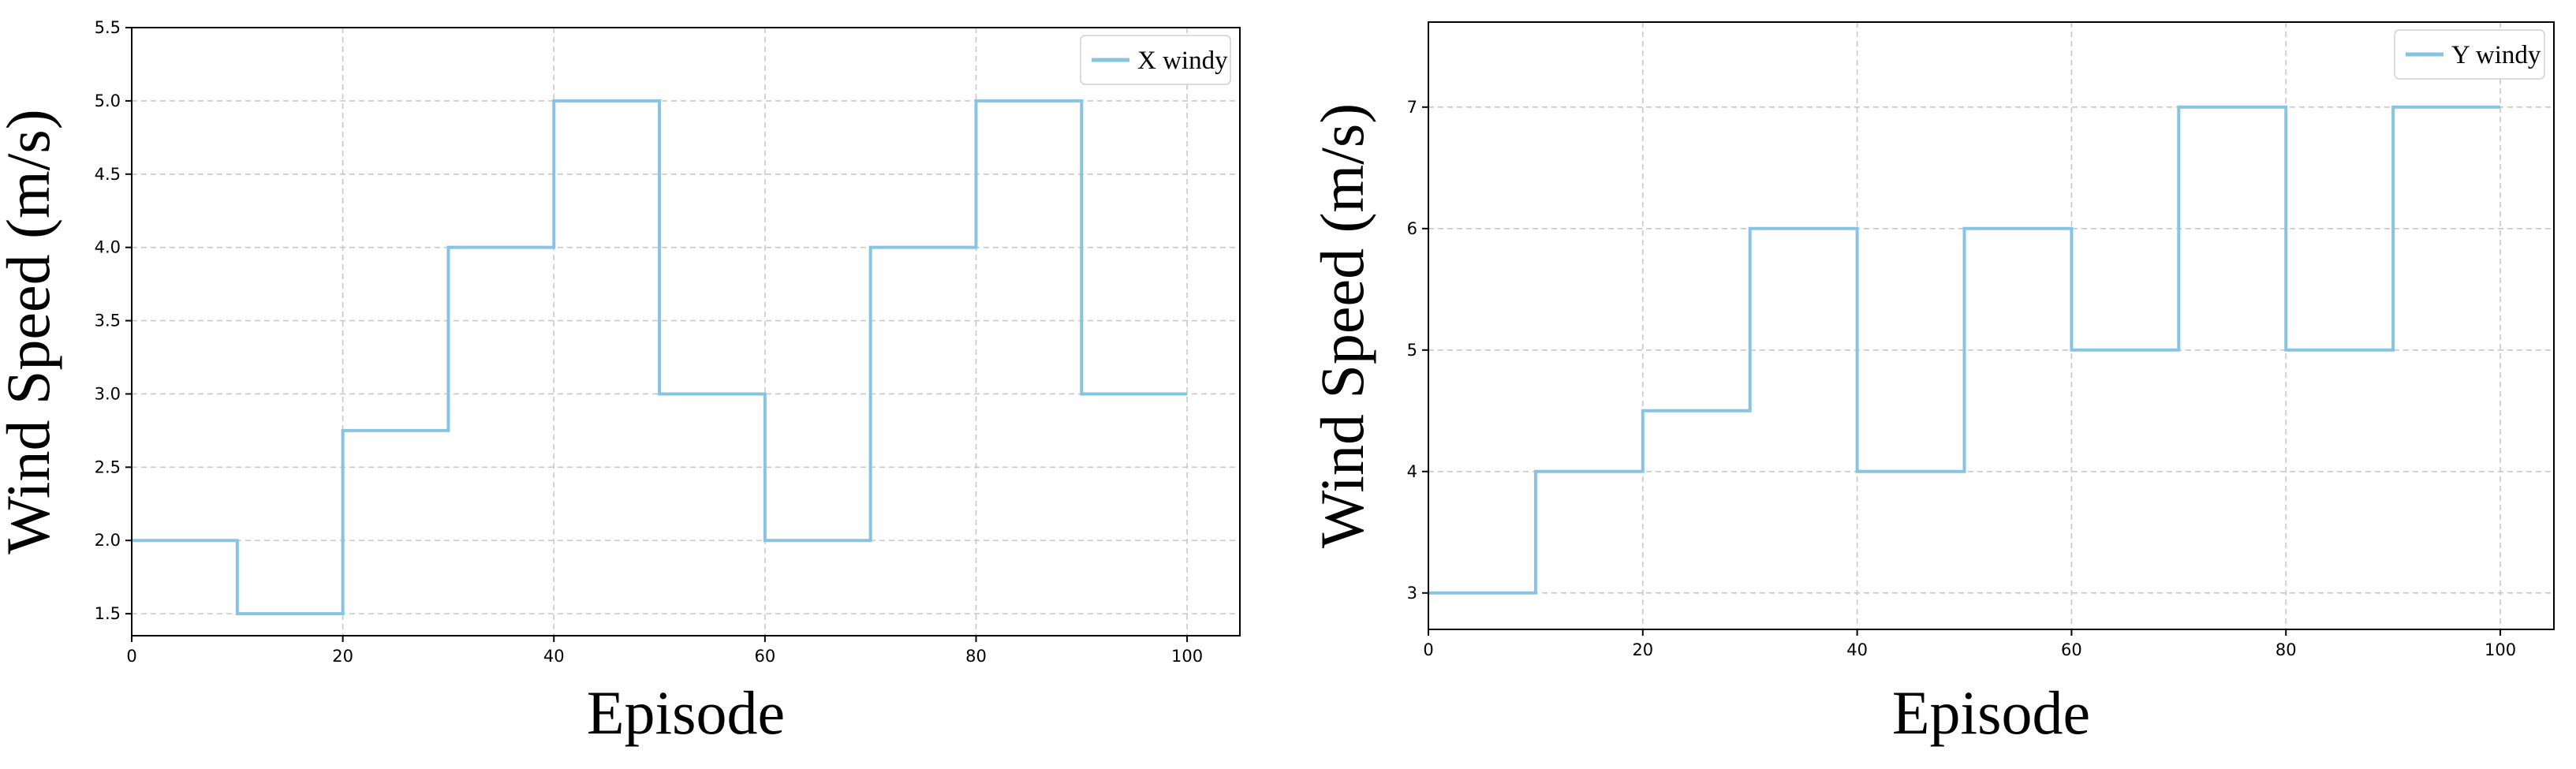  What do you see at coordinates (108, 100) in the screenshot?
I see `y-tick-label: 5.0` at bounding box center [108, 100].